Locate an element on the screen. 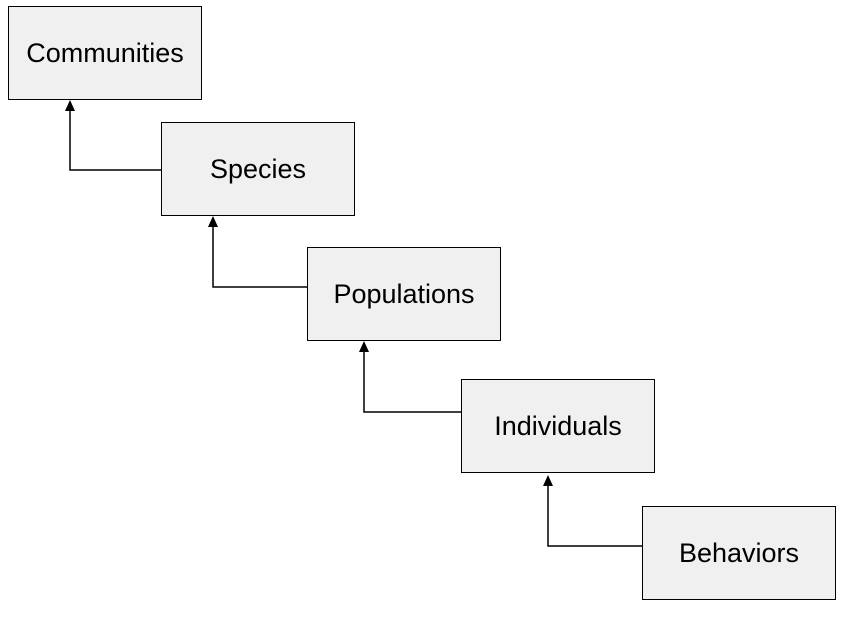 The height and width of the screenshot is (624, 845). arrowhead-populations is located at coordinates (364, 346).